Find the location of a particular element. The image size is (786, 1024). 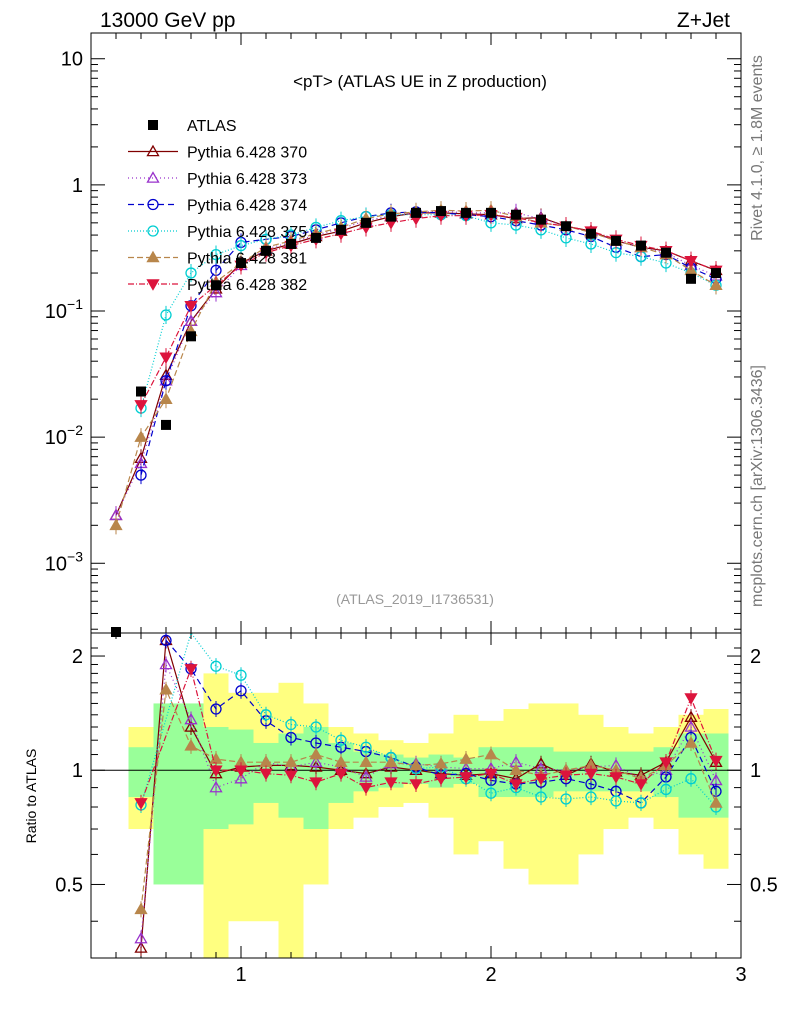

y-tick-label: 10 is located at coordinates (72, 60).